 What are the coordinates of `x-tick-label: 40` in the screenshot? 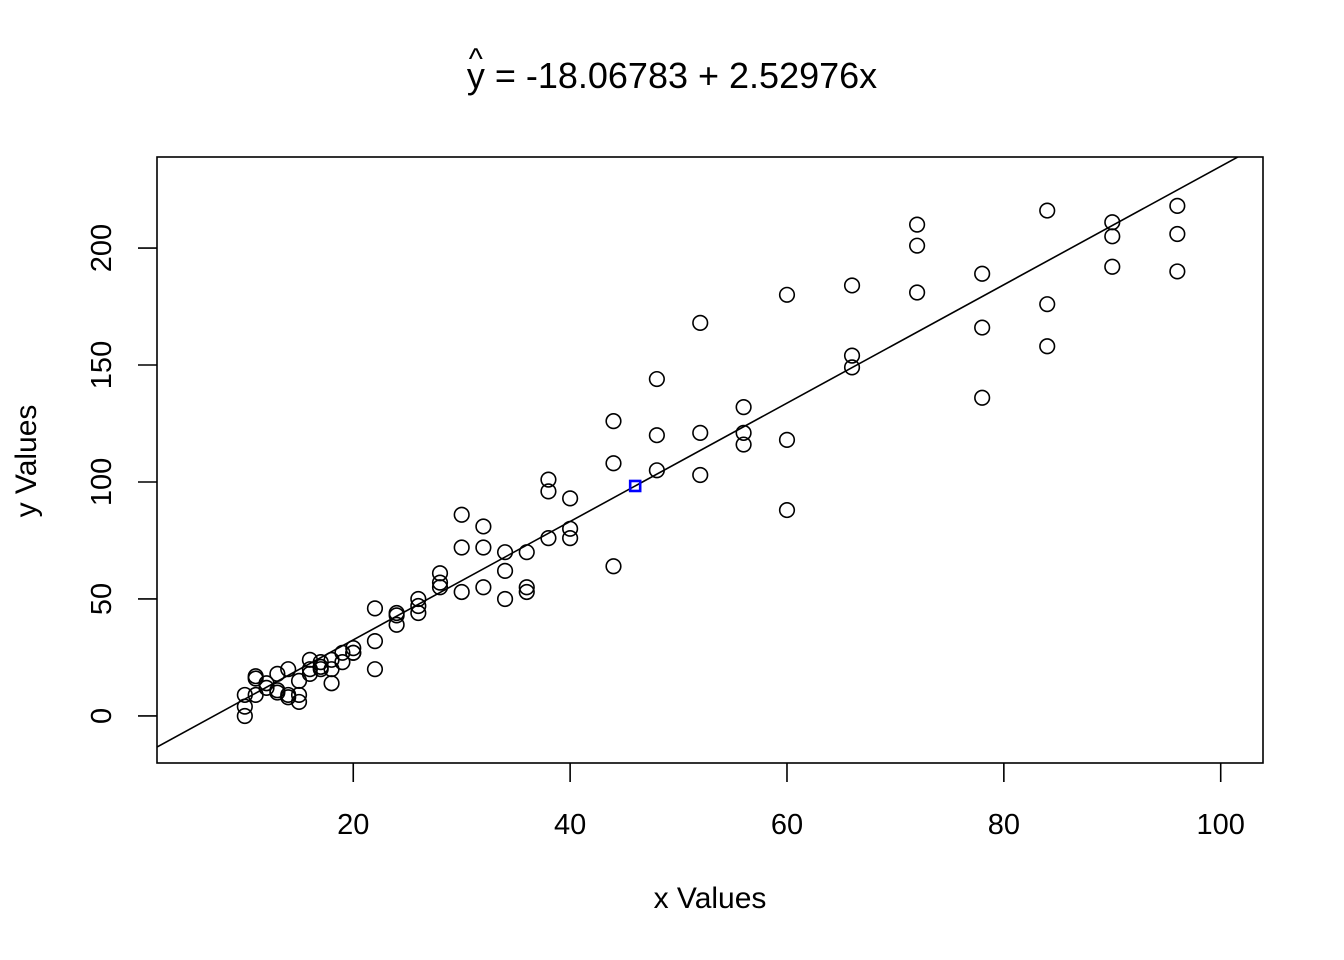 It's located at (570, 825).